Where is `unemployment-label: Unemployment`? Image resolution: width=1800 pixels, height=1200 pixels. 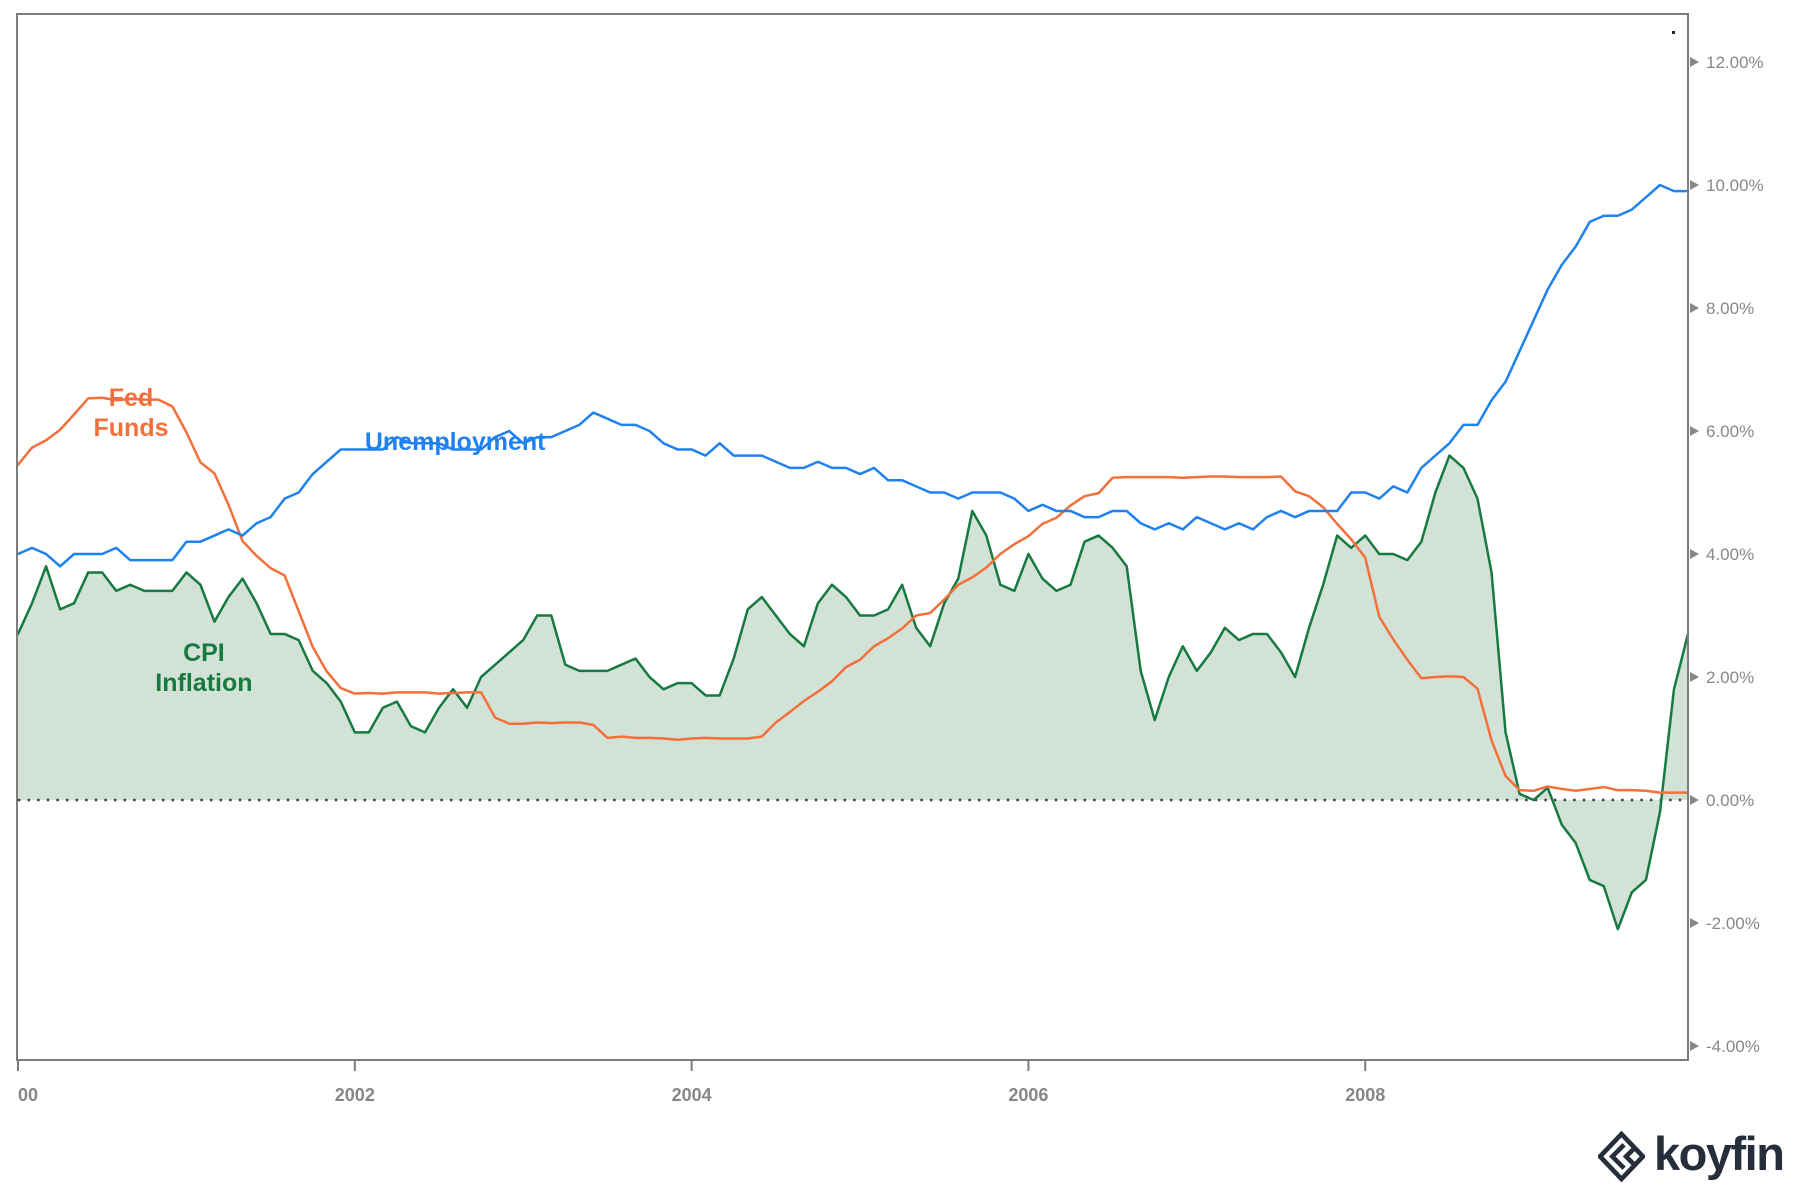 unemployment-label: Unemployment is located at coordinates (455, 442).